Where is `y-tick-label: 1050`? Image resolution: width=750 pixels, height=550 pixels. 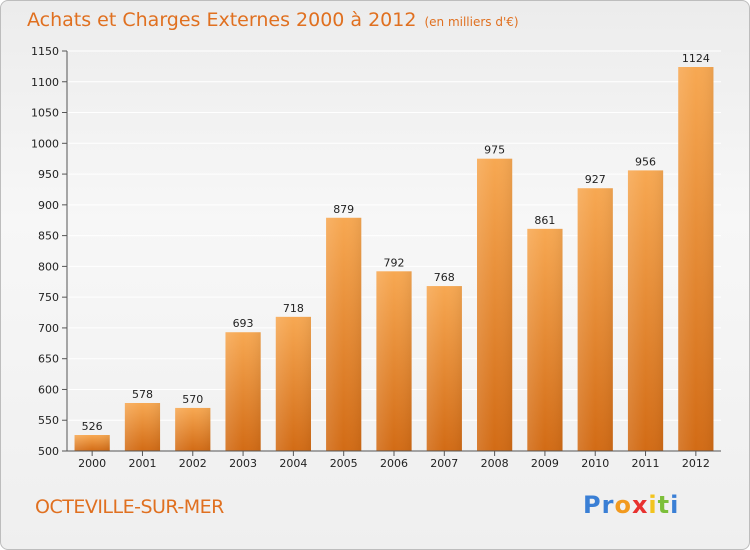 y-tick-label: 1050 is located at coordinates (45, 113).